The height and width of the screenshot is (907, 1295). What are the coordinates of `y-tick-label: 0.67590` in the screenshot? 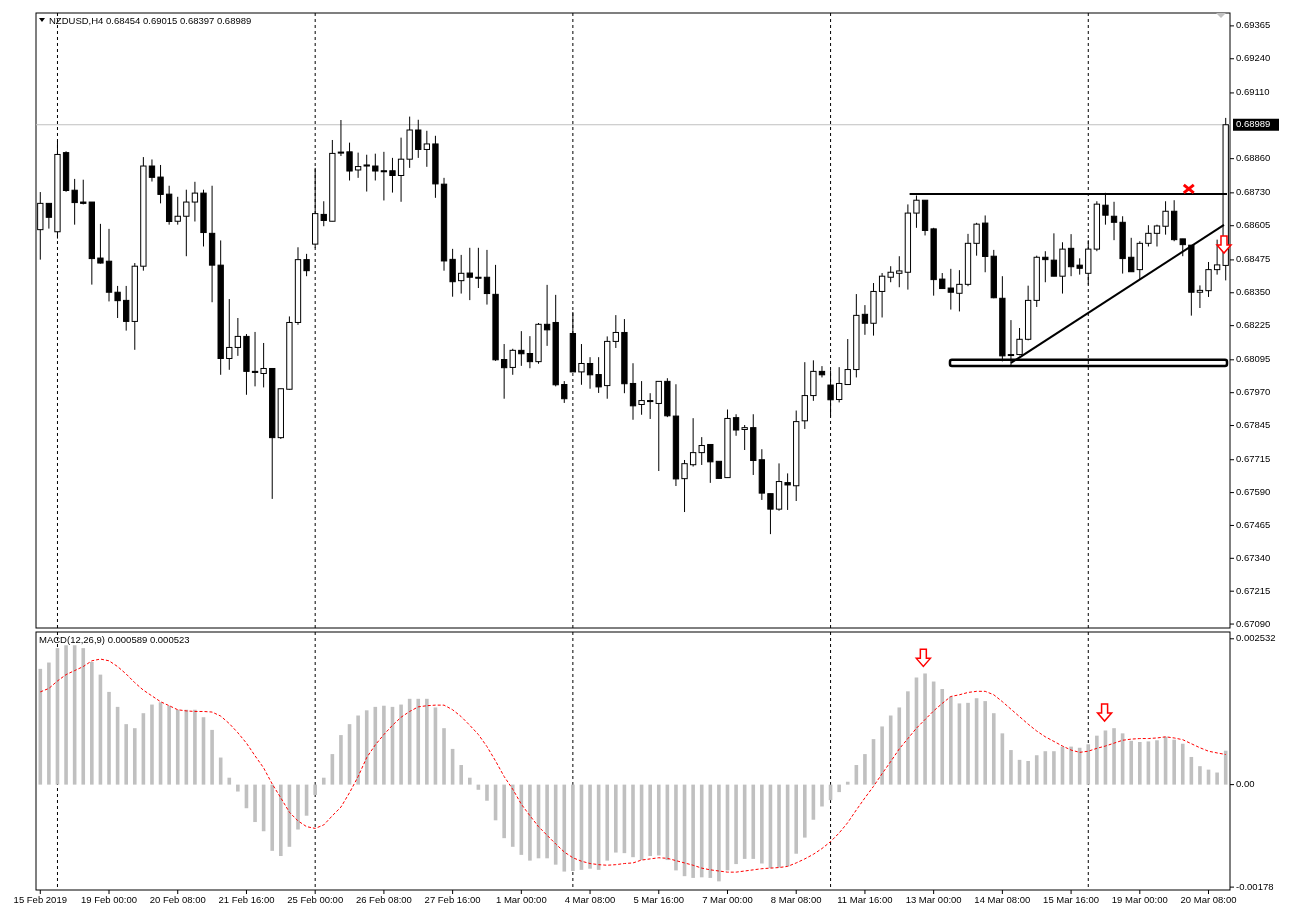 It's located at (1253, 492).